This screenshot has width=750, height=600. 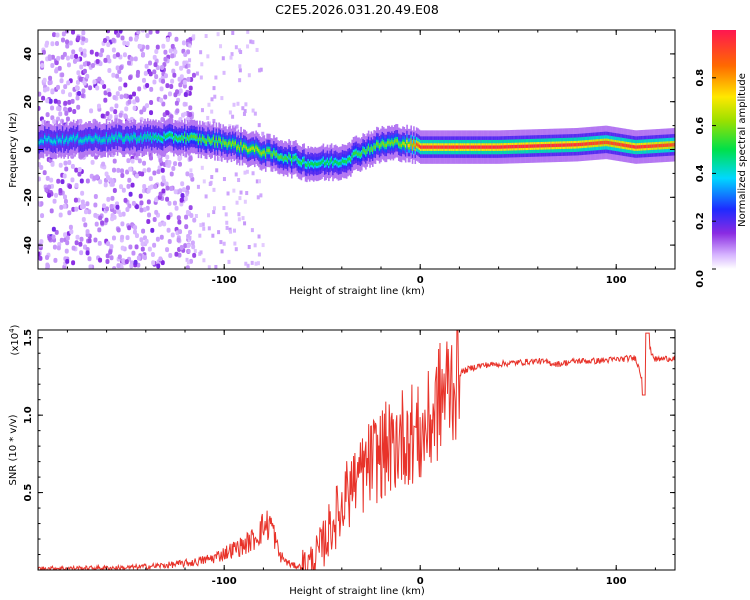 What do you see at coordinates (420, 581) in the screenshot?
I see `x-tick-label: 0` at bounding box center [420, 581].